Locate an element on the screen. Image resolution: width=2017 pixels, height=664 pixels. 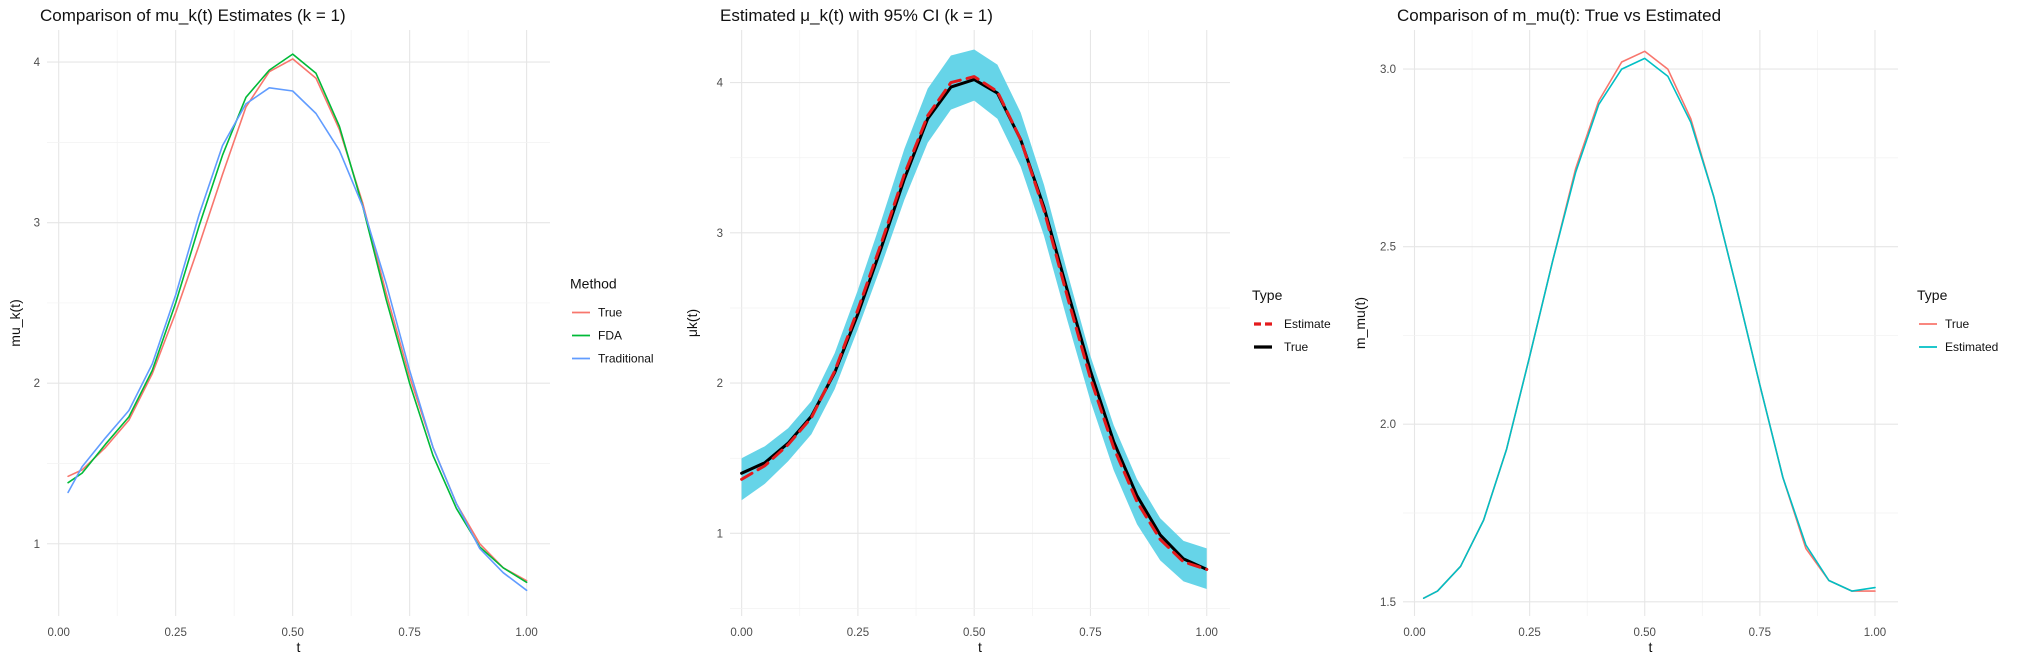
legend-label-fda: FDA is located at coordinates (610, 336).